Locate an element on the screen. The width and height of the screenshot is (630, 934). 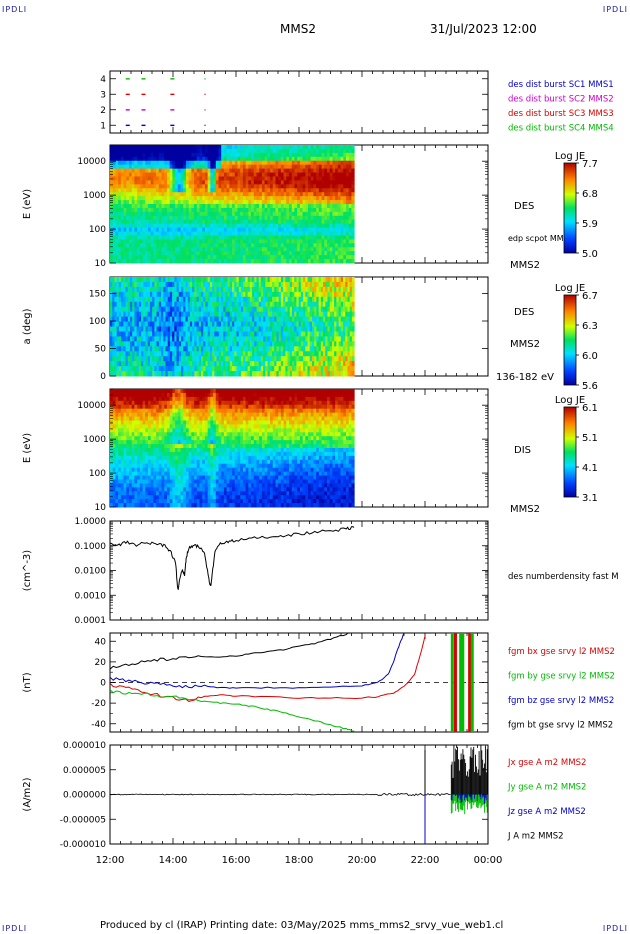
des-energy-colorbar is located at coordinates (570, 208).